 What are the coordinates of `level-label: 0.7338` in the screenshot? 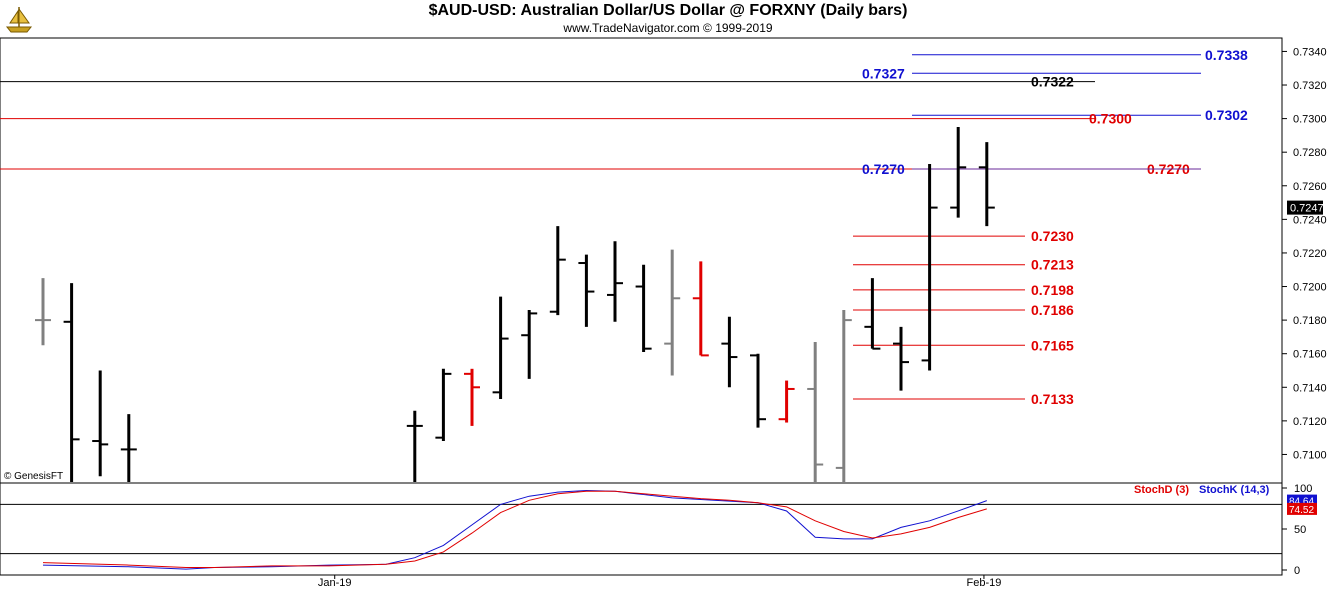 It's located at (1226, 55).